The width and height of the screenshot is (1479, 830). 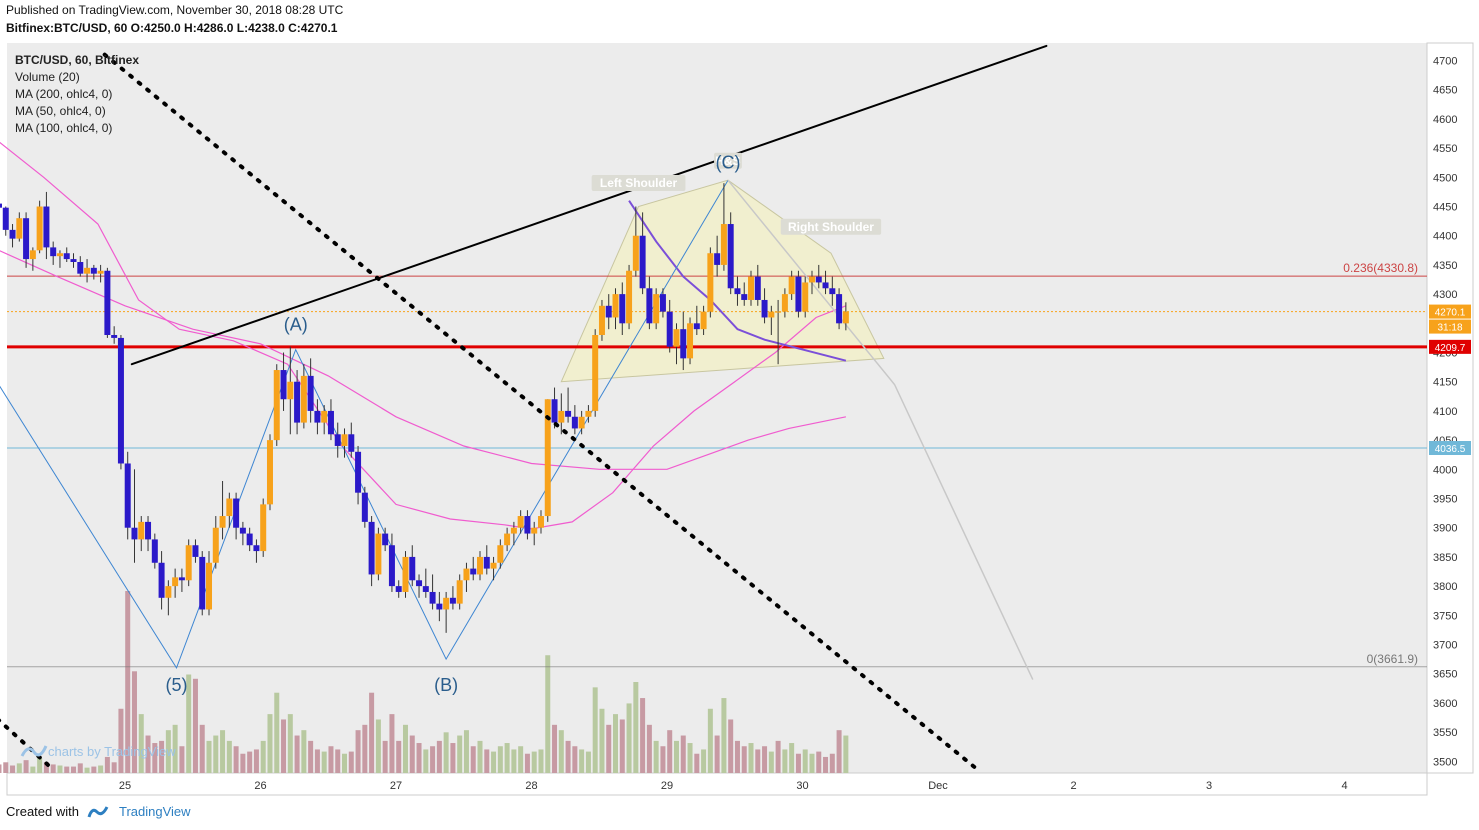 What do you see at coordinates (154, 811) in the screenshot?
I see `tradingview-brand: TradingView` at bounding box center [154, 811].